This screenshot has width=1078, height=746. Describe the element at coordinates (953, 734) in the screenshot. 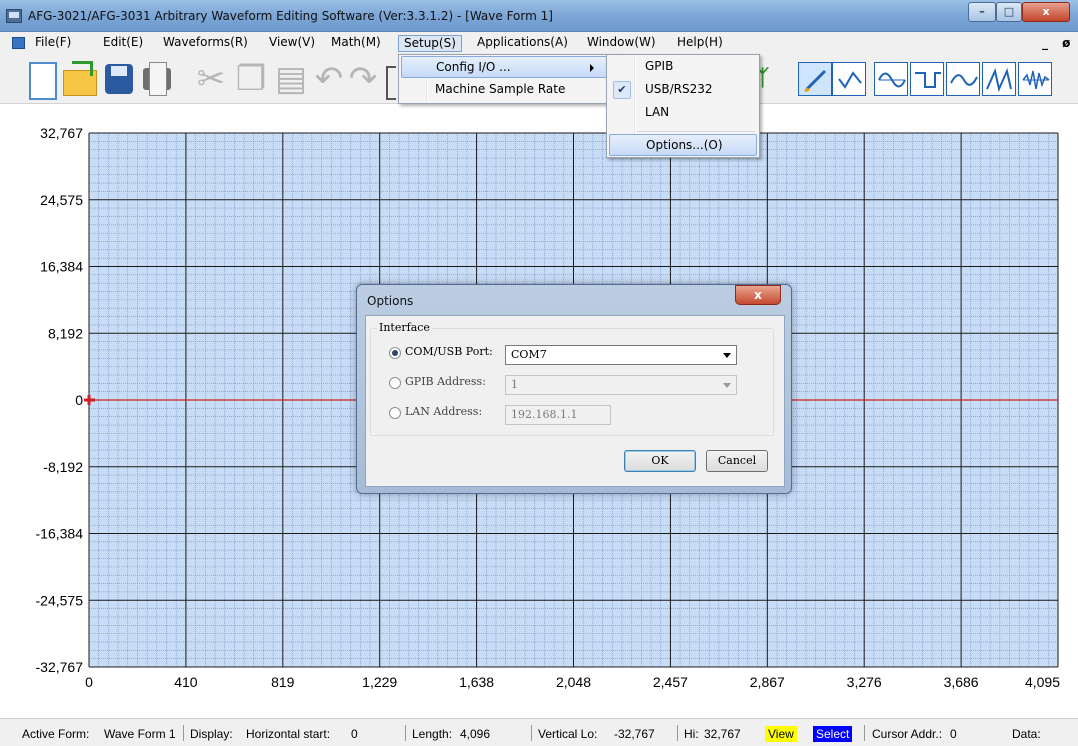

I see `cursor-address-value: 0` at that location.